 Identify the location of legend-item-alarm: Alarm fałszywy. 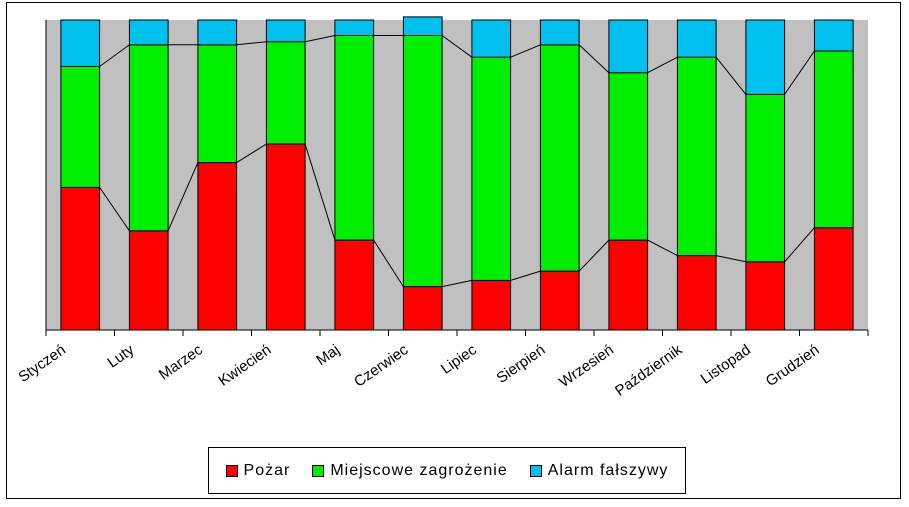
(599, 470).